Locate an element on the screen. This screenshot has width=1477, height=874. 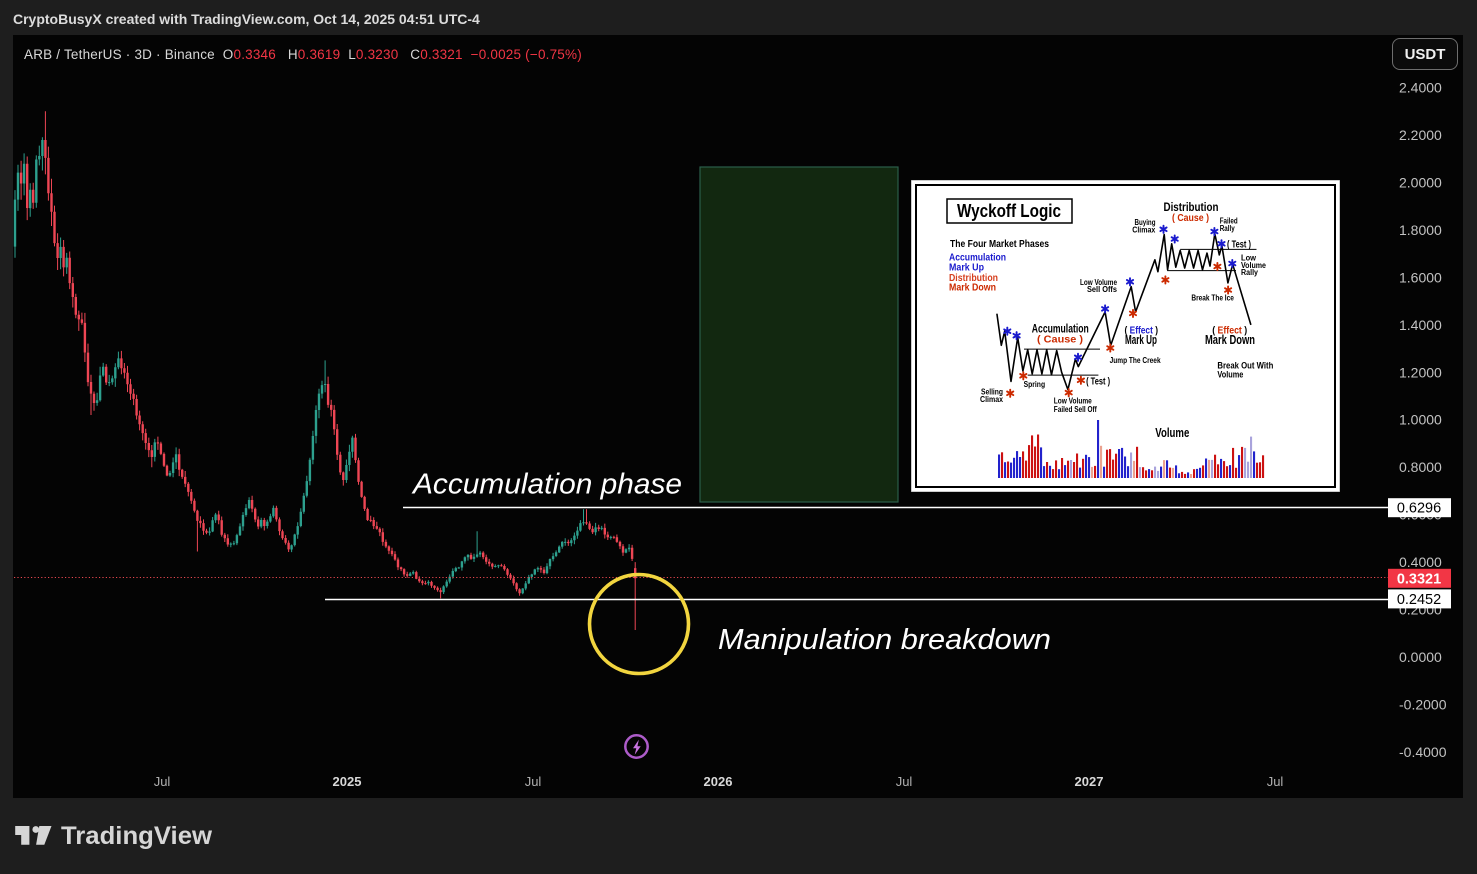
svg-text: 1.4000 is located at coordinates (1420, 325).